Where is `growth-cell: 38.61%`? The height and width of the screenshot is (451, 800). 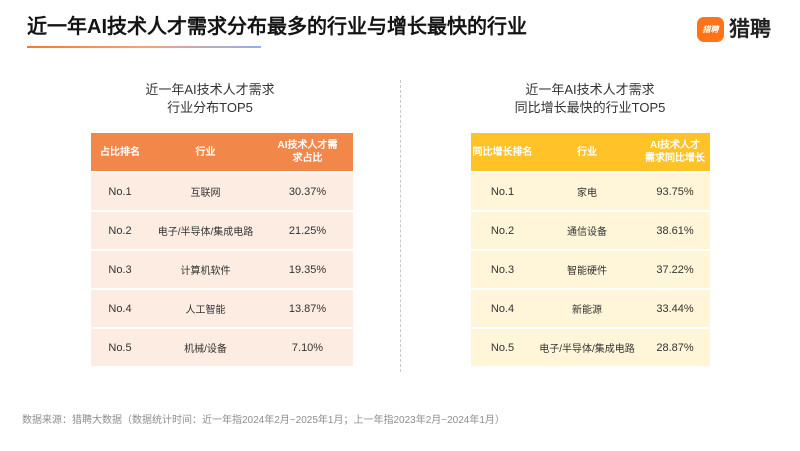 growth-cell: 38.61% is located at coordinates (675, 230).